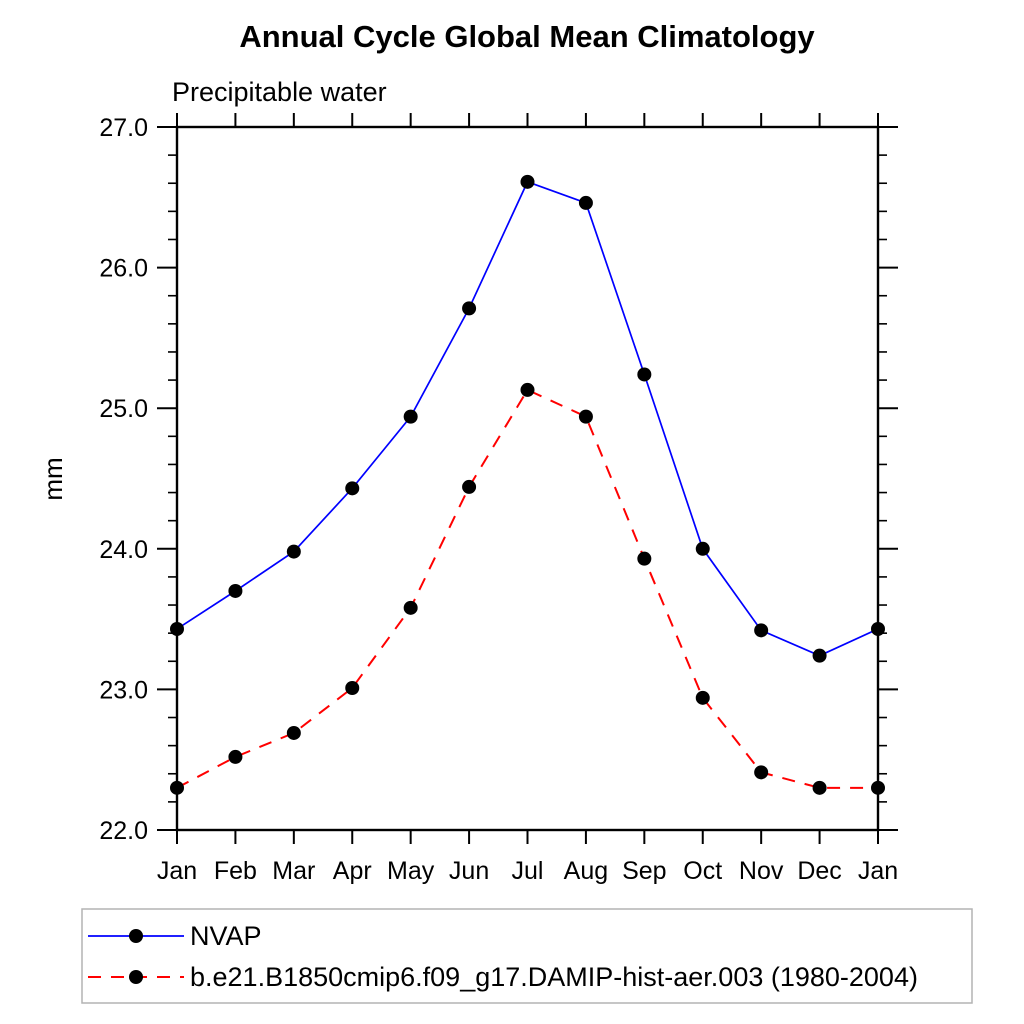 Image resolution: width=1024 pixels, height=1024 pixels. What do you see at coordinates (226, 936) in the screenshot?
I see `legend-label: NVAP` at bounding box center [226, 936].